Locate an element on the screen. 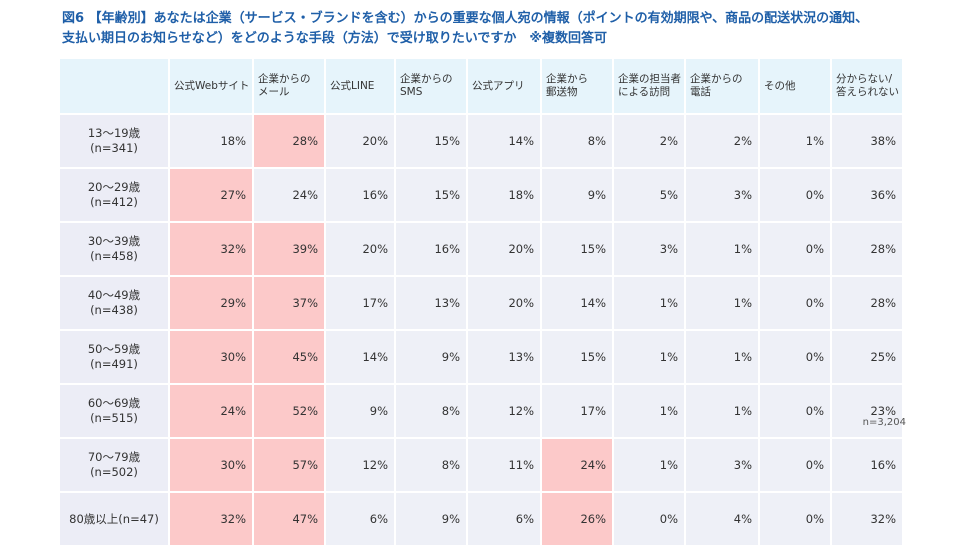 The image size is (963, 547). row-label-text: (n=458) is located at coordinates (114, 256).